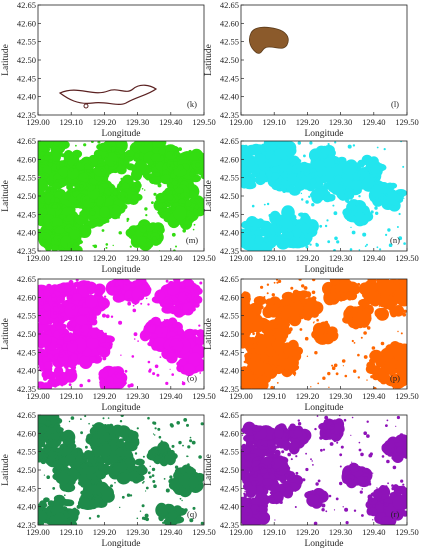 The width and height of the screenshot is (428, 550). I want to click on panel-m-data, so click(121, 196).